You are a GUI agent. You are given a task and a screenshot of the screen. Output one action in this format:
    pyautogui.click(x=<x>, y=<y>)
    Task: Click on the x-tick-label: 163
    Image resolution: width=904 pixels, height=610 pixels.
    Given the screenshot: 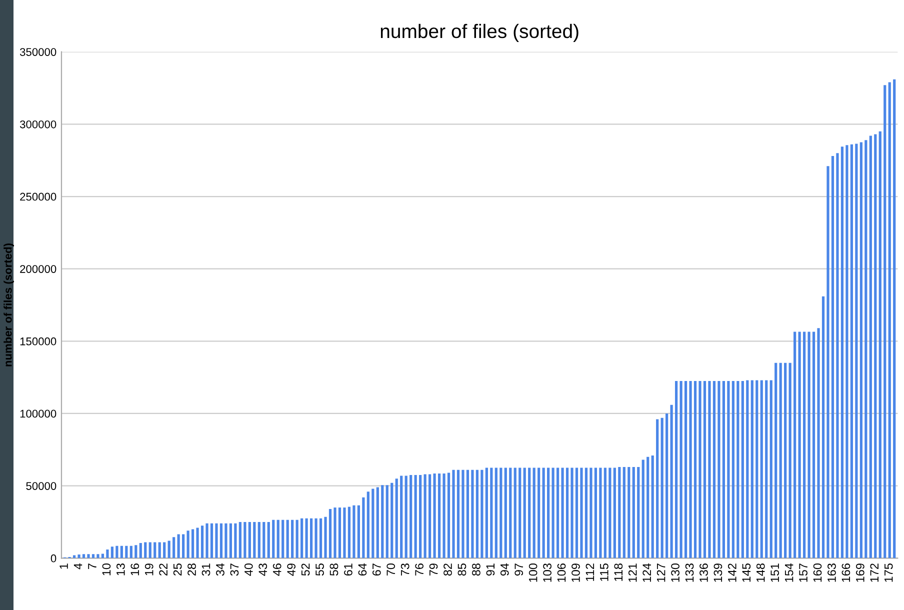 What is the action you would take?
    pyautogui.click(x=832, y=573)
    